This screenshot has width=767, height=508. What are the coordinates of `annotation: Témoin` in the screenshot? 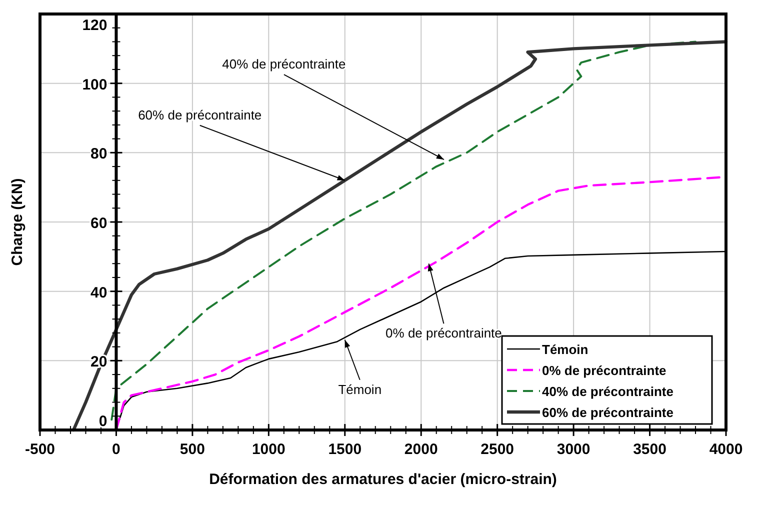 It's located at (360, 389).